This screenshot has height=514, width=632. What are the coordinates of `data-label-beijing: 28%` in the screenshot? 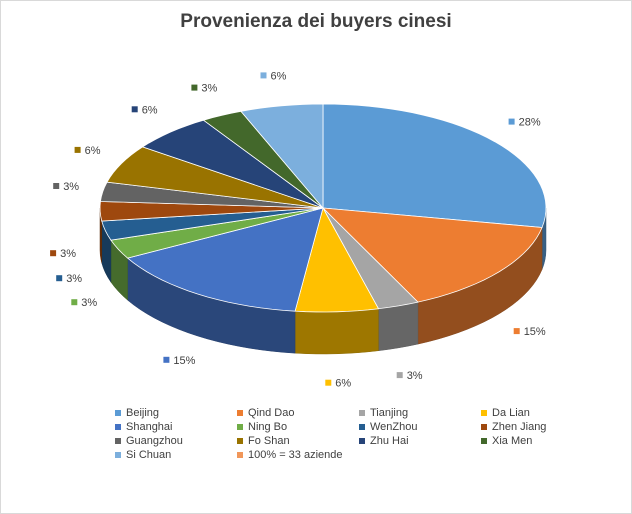 It's located at (524, 123).